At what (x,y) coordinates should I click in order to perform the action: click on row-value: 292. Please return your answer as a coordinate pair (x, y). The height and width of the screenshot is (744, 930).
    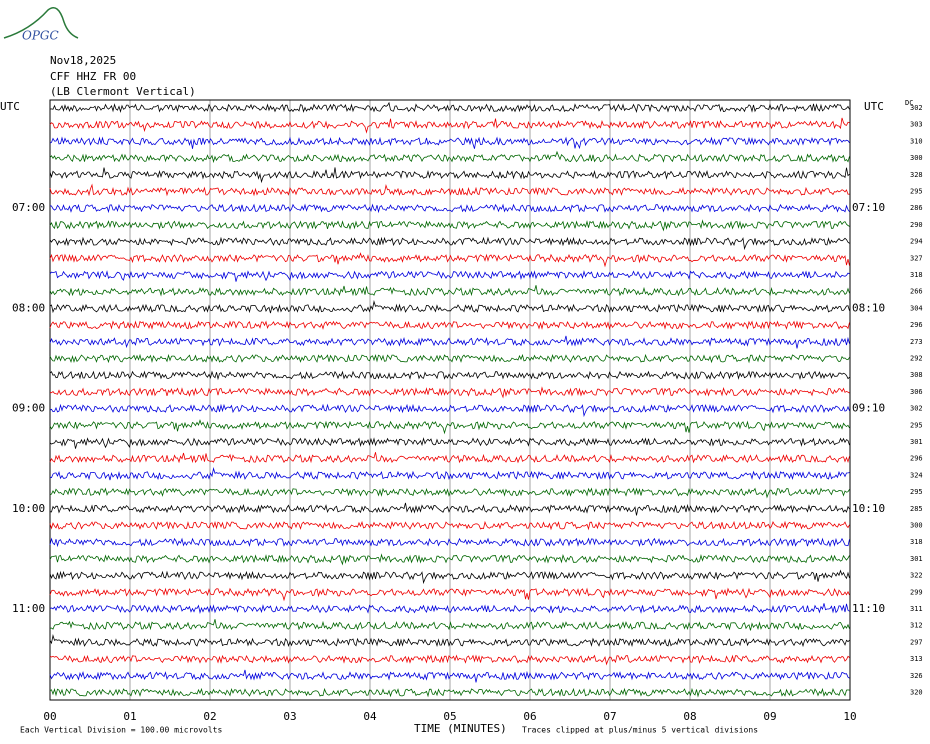
    Looking at the image, I should click on (916, 359).